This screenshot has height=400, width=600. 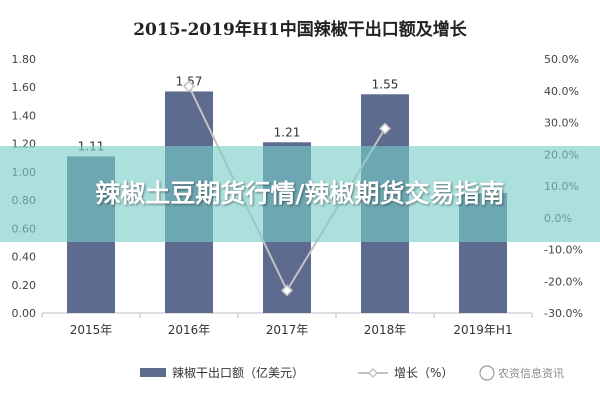 What do you see at coordinates (561, 123) in the screenshot?
I see `y-right-tick-label: 30.0%` at bounding box center [561, 123].